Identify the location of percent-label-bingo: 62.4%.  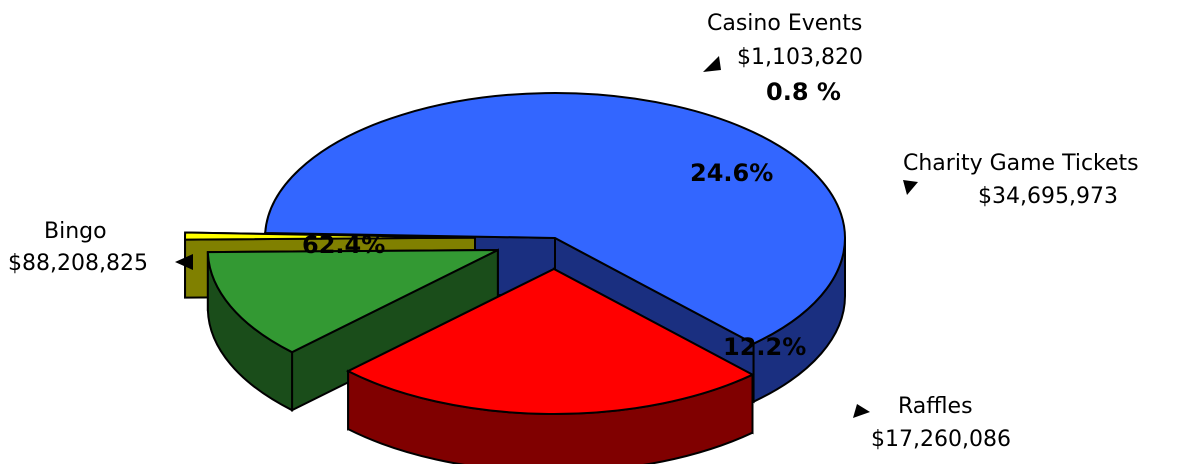
(343, 245).